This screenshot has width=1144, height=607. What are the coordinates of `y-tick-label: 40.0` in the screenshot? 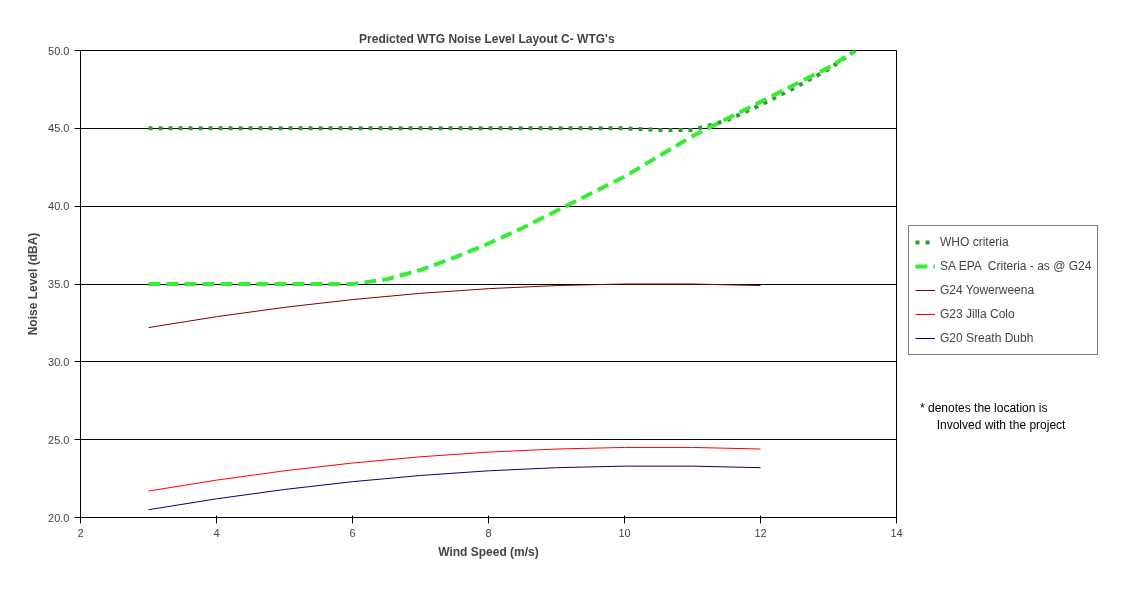 It's located at (59, 206).